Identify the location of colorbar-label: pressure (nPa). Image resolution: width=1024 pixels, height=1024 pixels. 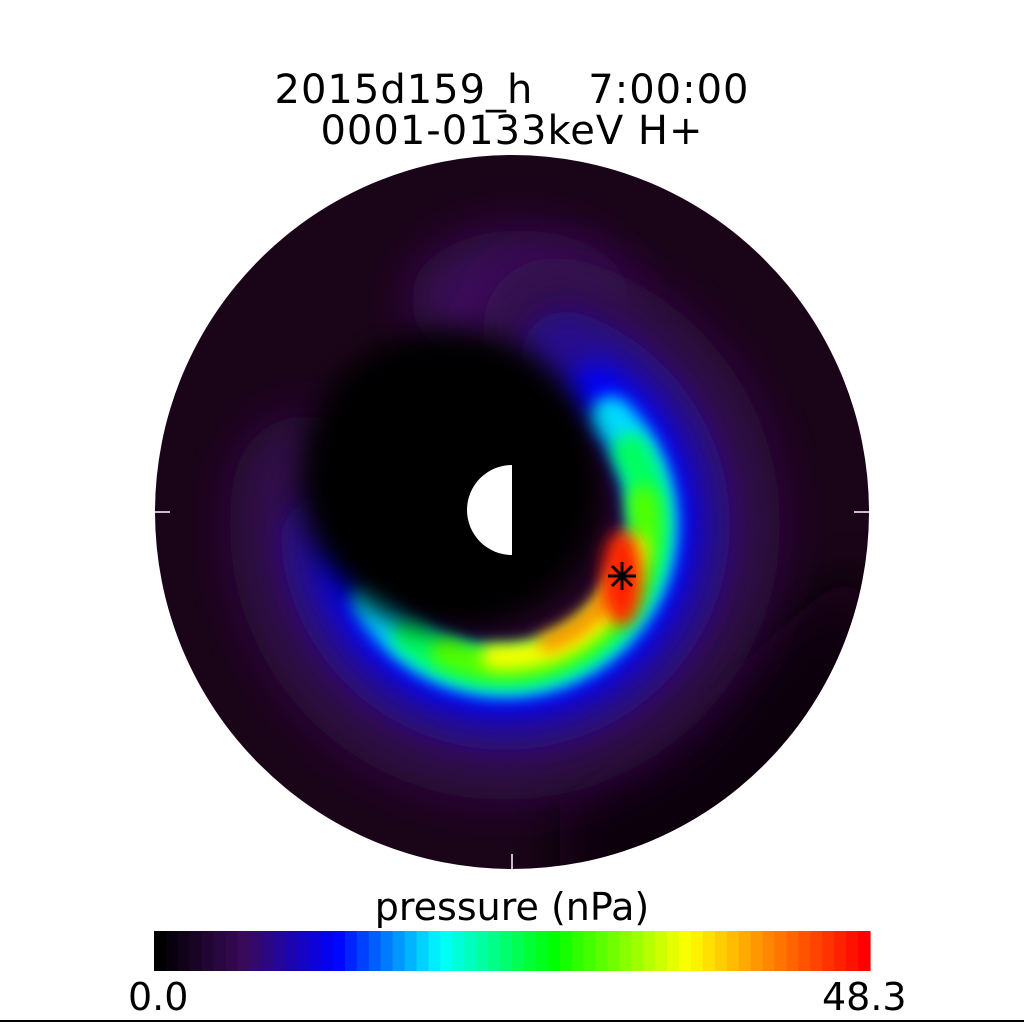
(512, 907).